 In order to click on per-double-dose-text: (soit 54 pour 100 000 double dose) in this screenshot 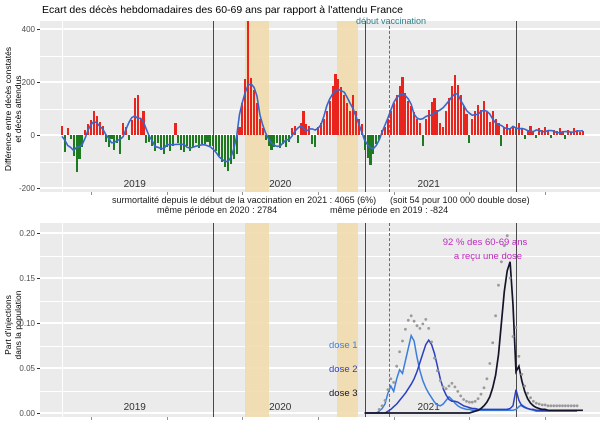, I will do `click(460, 200)`.